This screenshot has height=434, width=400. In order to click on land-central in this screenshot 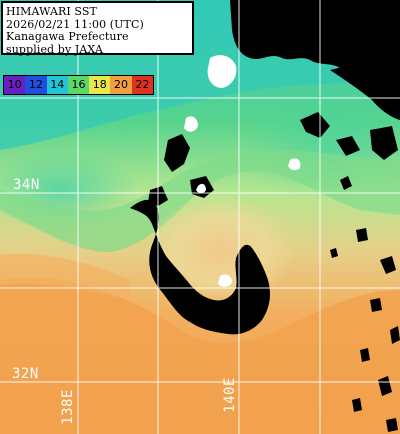, I will do `click(177, 153)`.